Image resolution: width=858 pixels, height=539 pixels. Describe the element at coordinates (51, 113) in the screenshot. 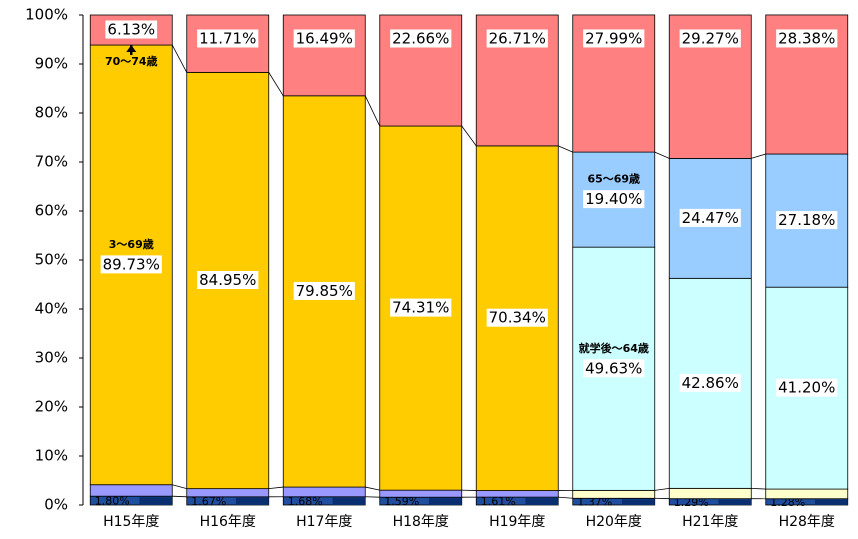

I see `y-tick-label: 80%` at that location.